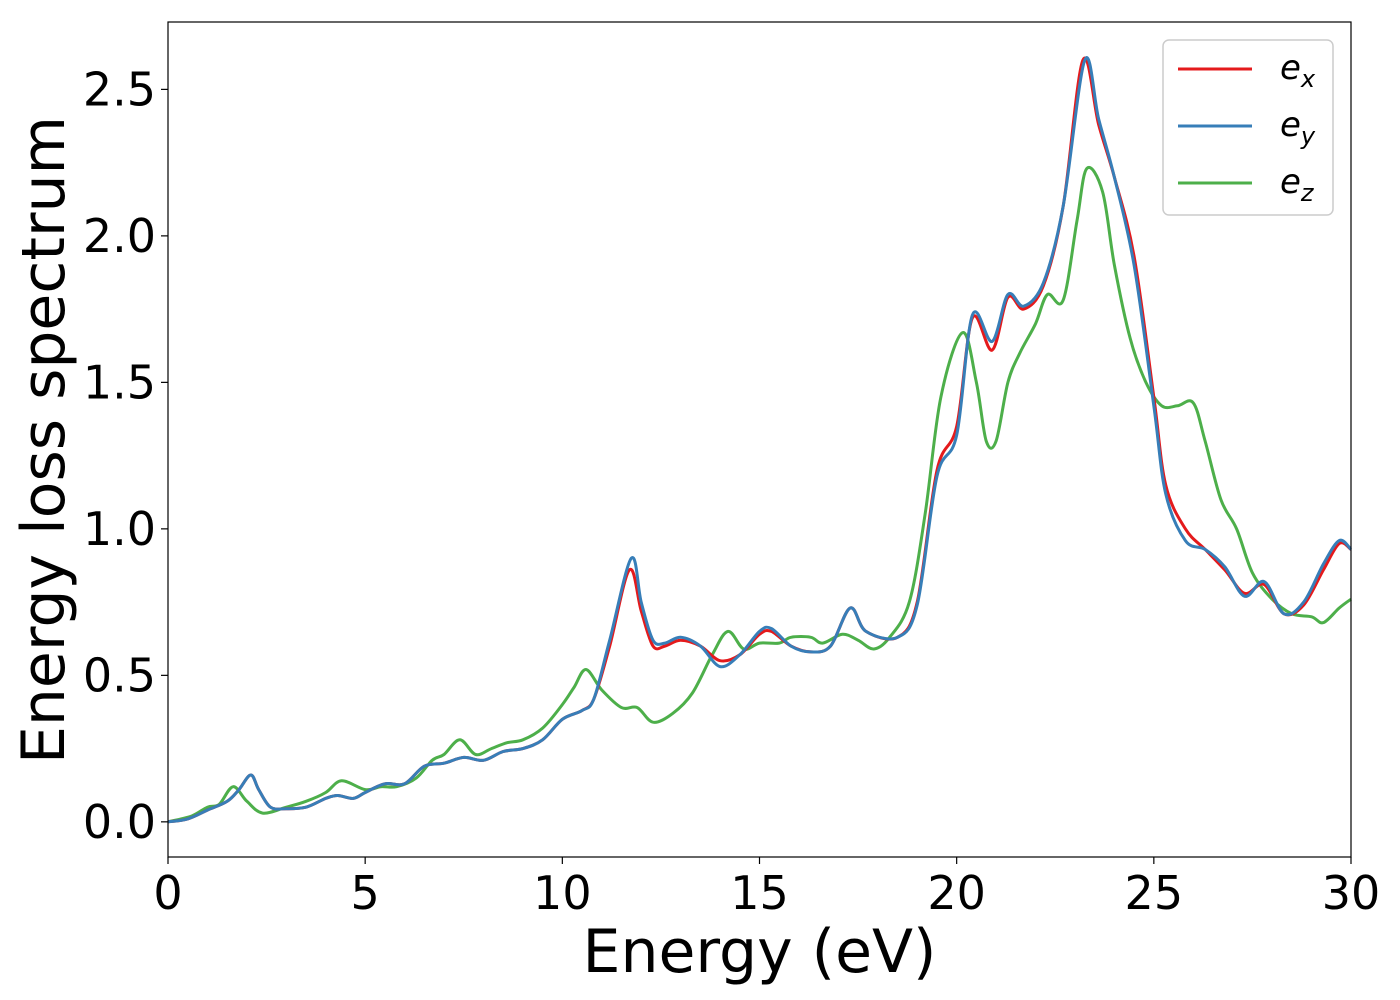 This screenshot has width=1400, height=1000. Describe the element at coordinates (562, 893) in the screenshot. I see `x-tick-label: 10` at that location.